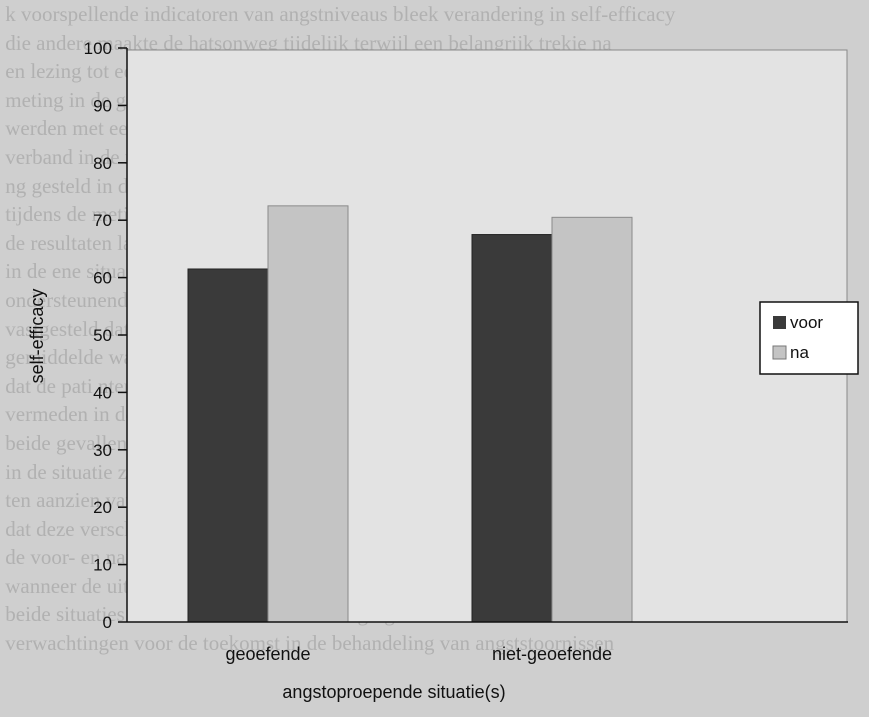 The image size is (869, 717). Describe the element at coordinates (779, 322) in the screenshot. I see `legend-swatch-voor` at that location.